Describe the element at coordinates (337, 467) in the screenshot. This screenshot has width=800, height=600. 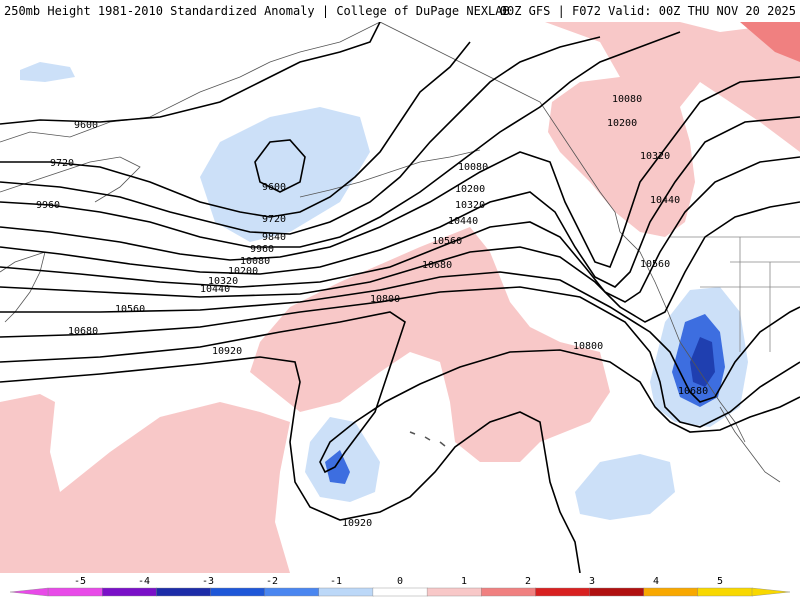
I see `negative-anomaly-hawaii-west-core` at that location.